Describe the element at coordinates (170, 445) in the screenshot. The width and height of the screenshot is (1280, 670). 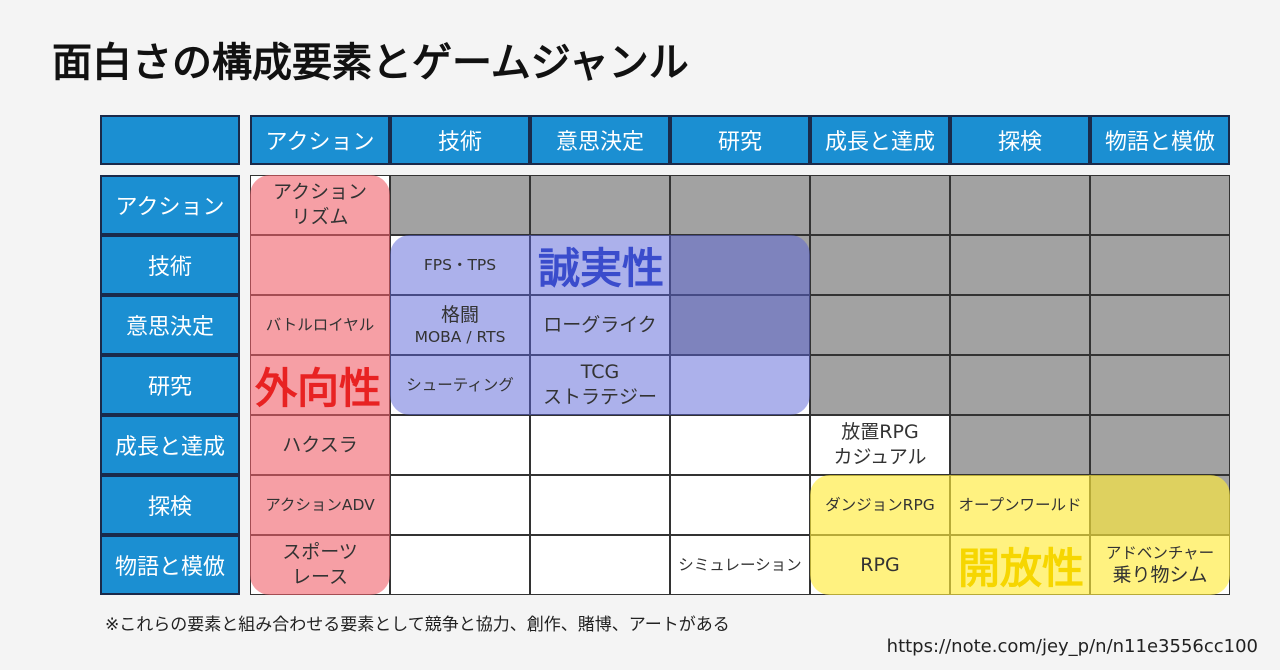
I see `row-header: 成長と達成` at that location.